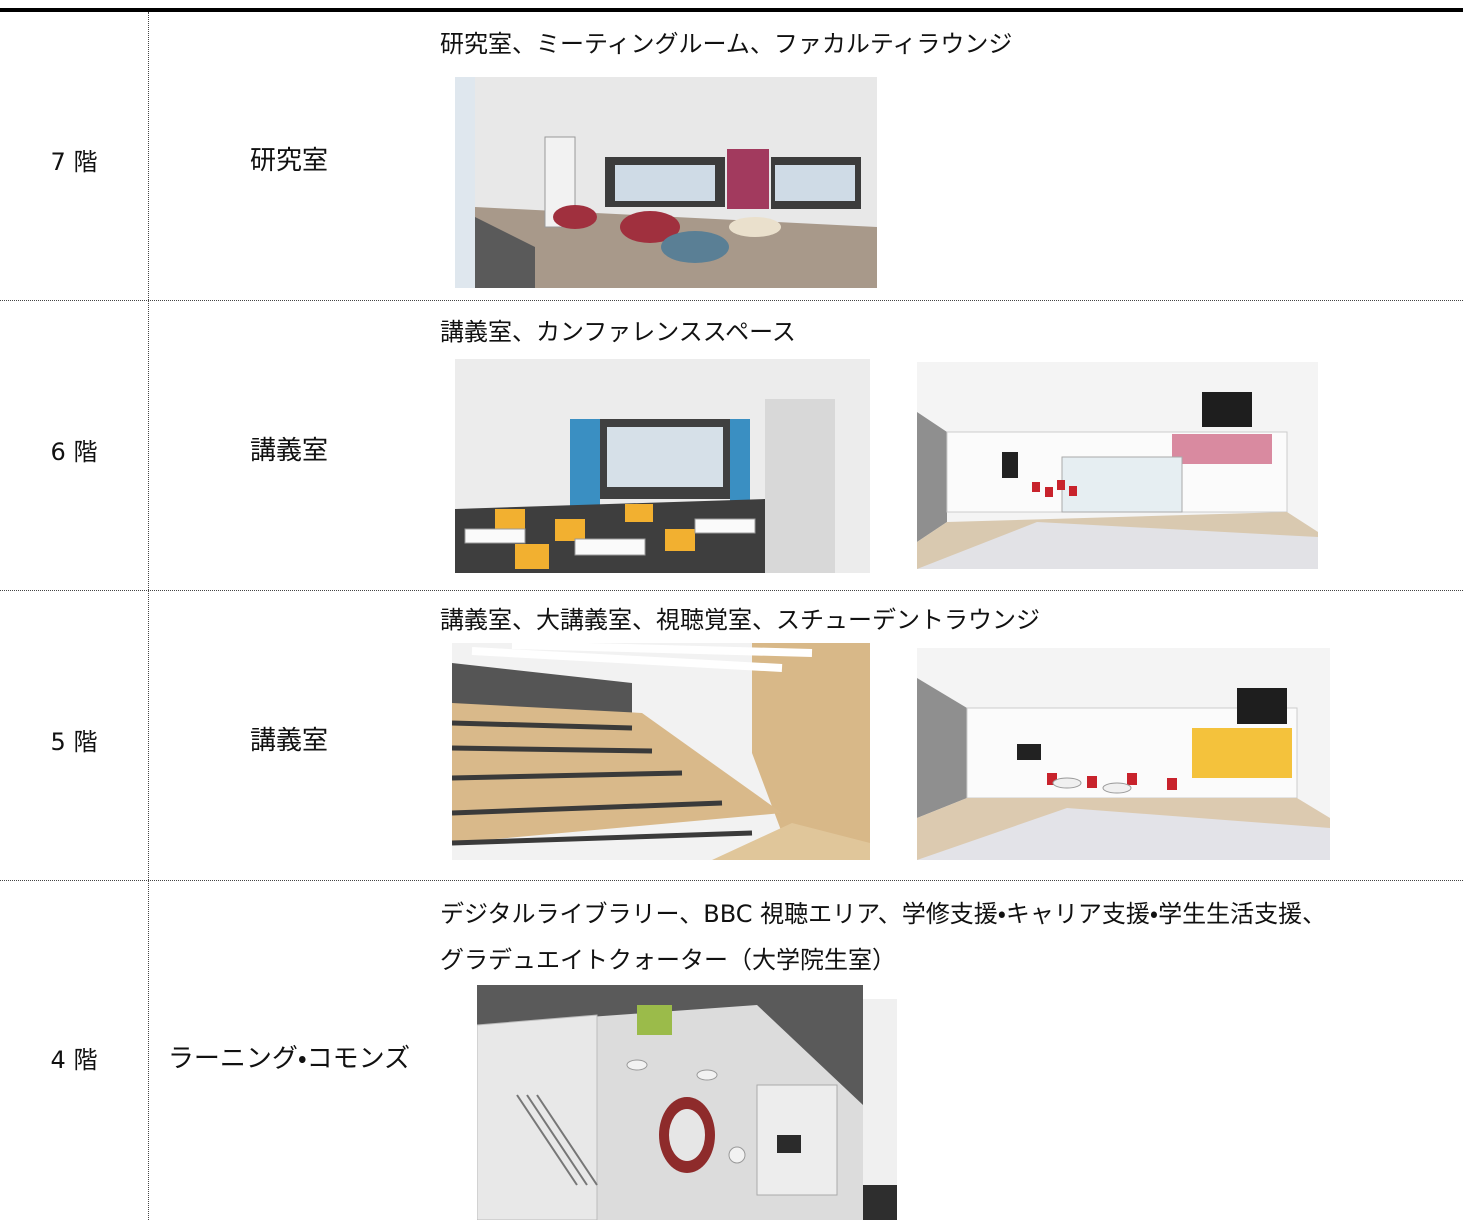 The width and height of the screenshot is (1463, 1220). Describe the element at coordinates (74, 162) in the screenshot. I see `floor-label: 7 階` at that location.